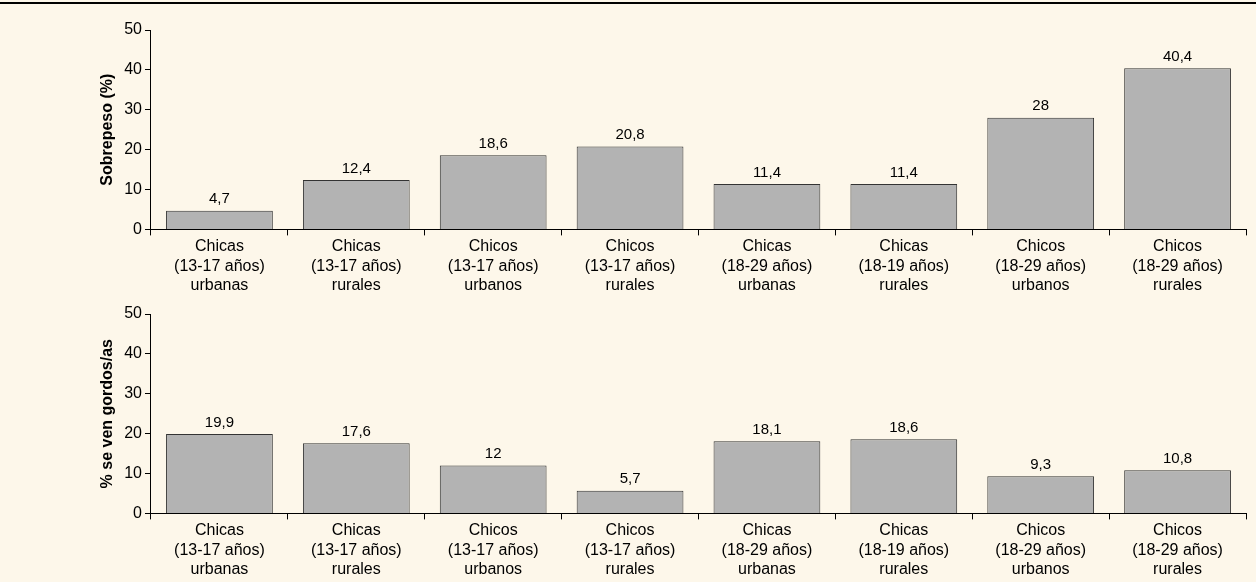 This screenshot has height=582, width=1256. Describe the element at coordinates (107, 413) in the screenshot. I see `y-axis-title: % se ven gordos/as` at that location.